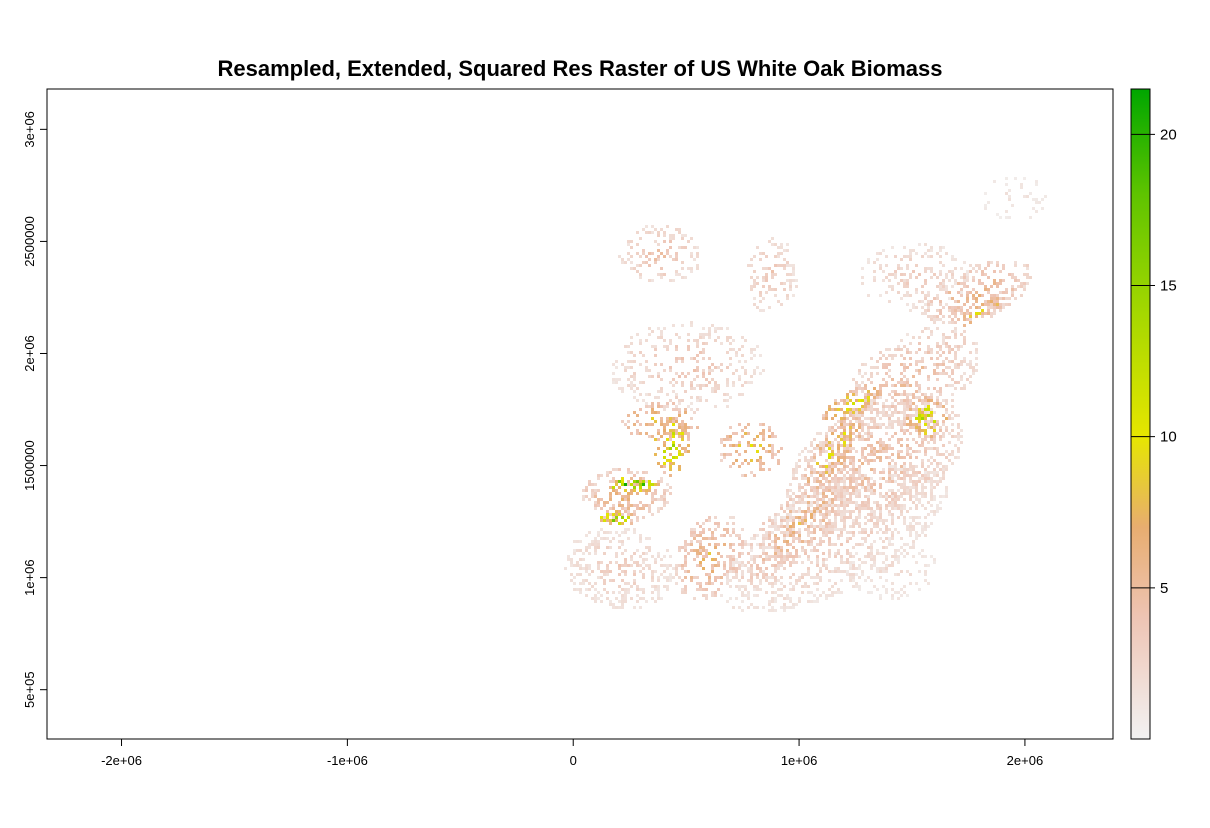 This screenshot has height=828, width=1210. Describe the element at coordinates (981, 310) in the screenshot. I see `raster-region` at that location.